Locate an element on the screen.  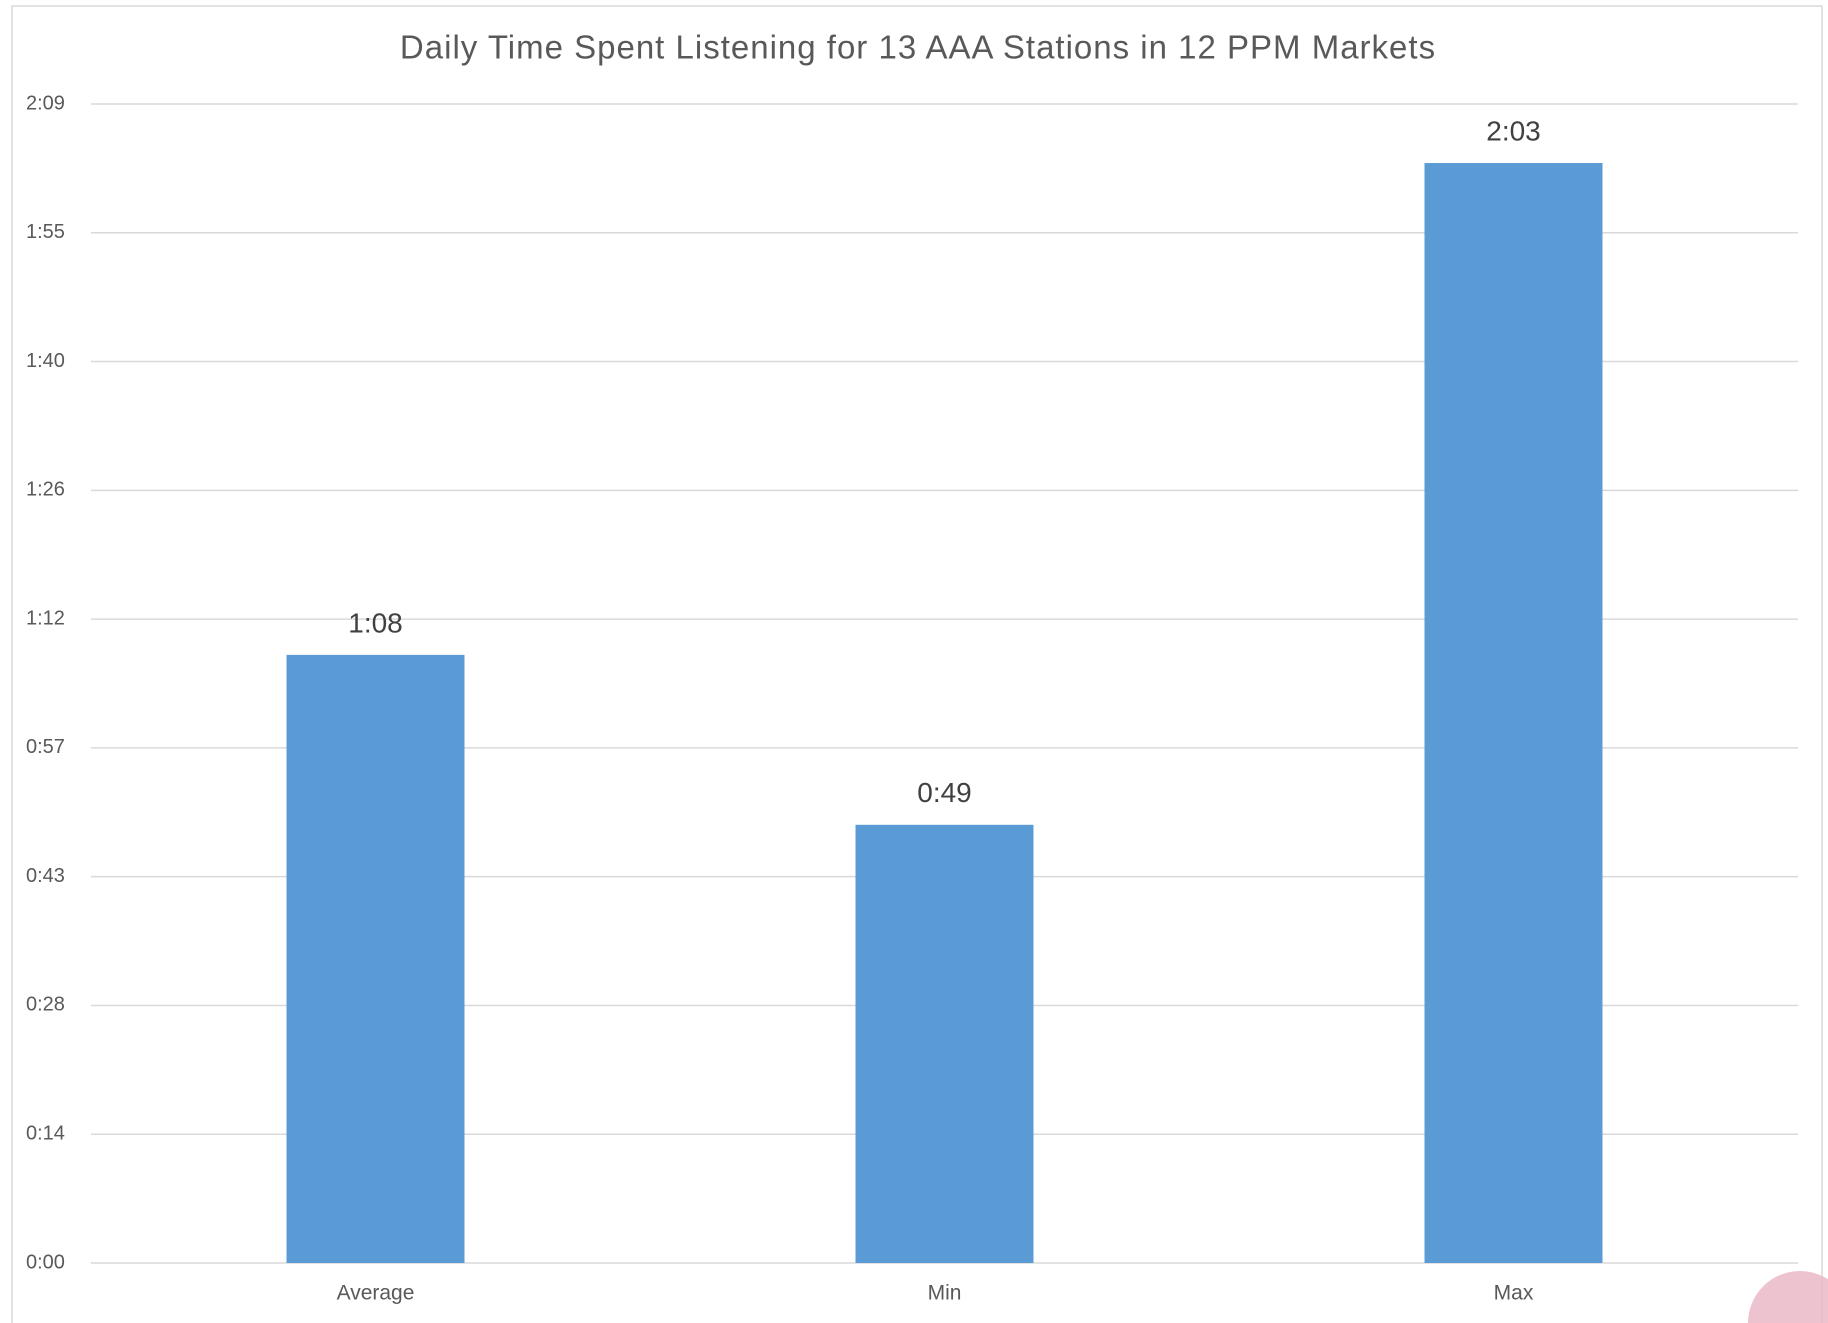
data-label: 1:08 is located at coordinates (375, 622).